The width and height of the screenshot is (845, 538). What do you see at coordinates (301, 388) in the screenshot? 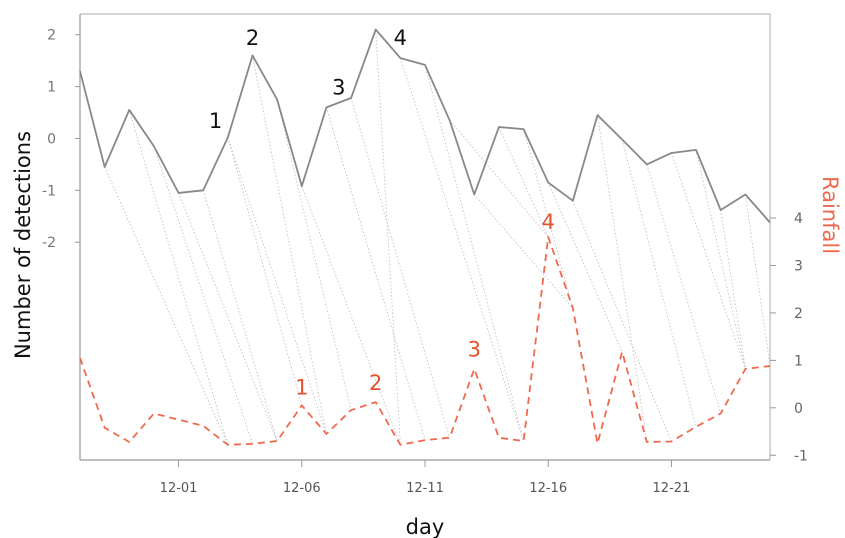
I see `rainfall-annotation: 1` at bounding box center [301, 388].